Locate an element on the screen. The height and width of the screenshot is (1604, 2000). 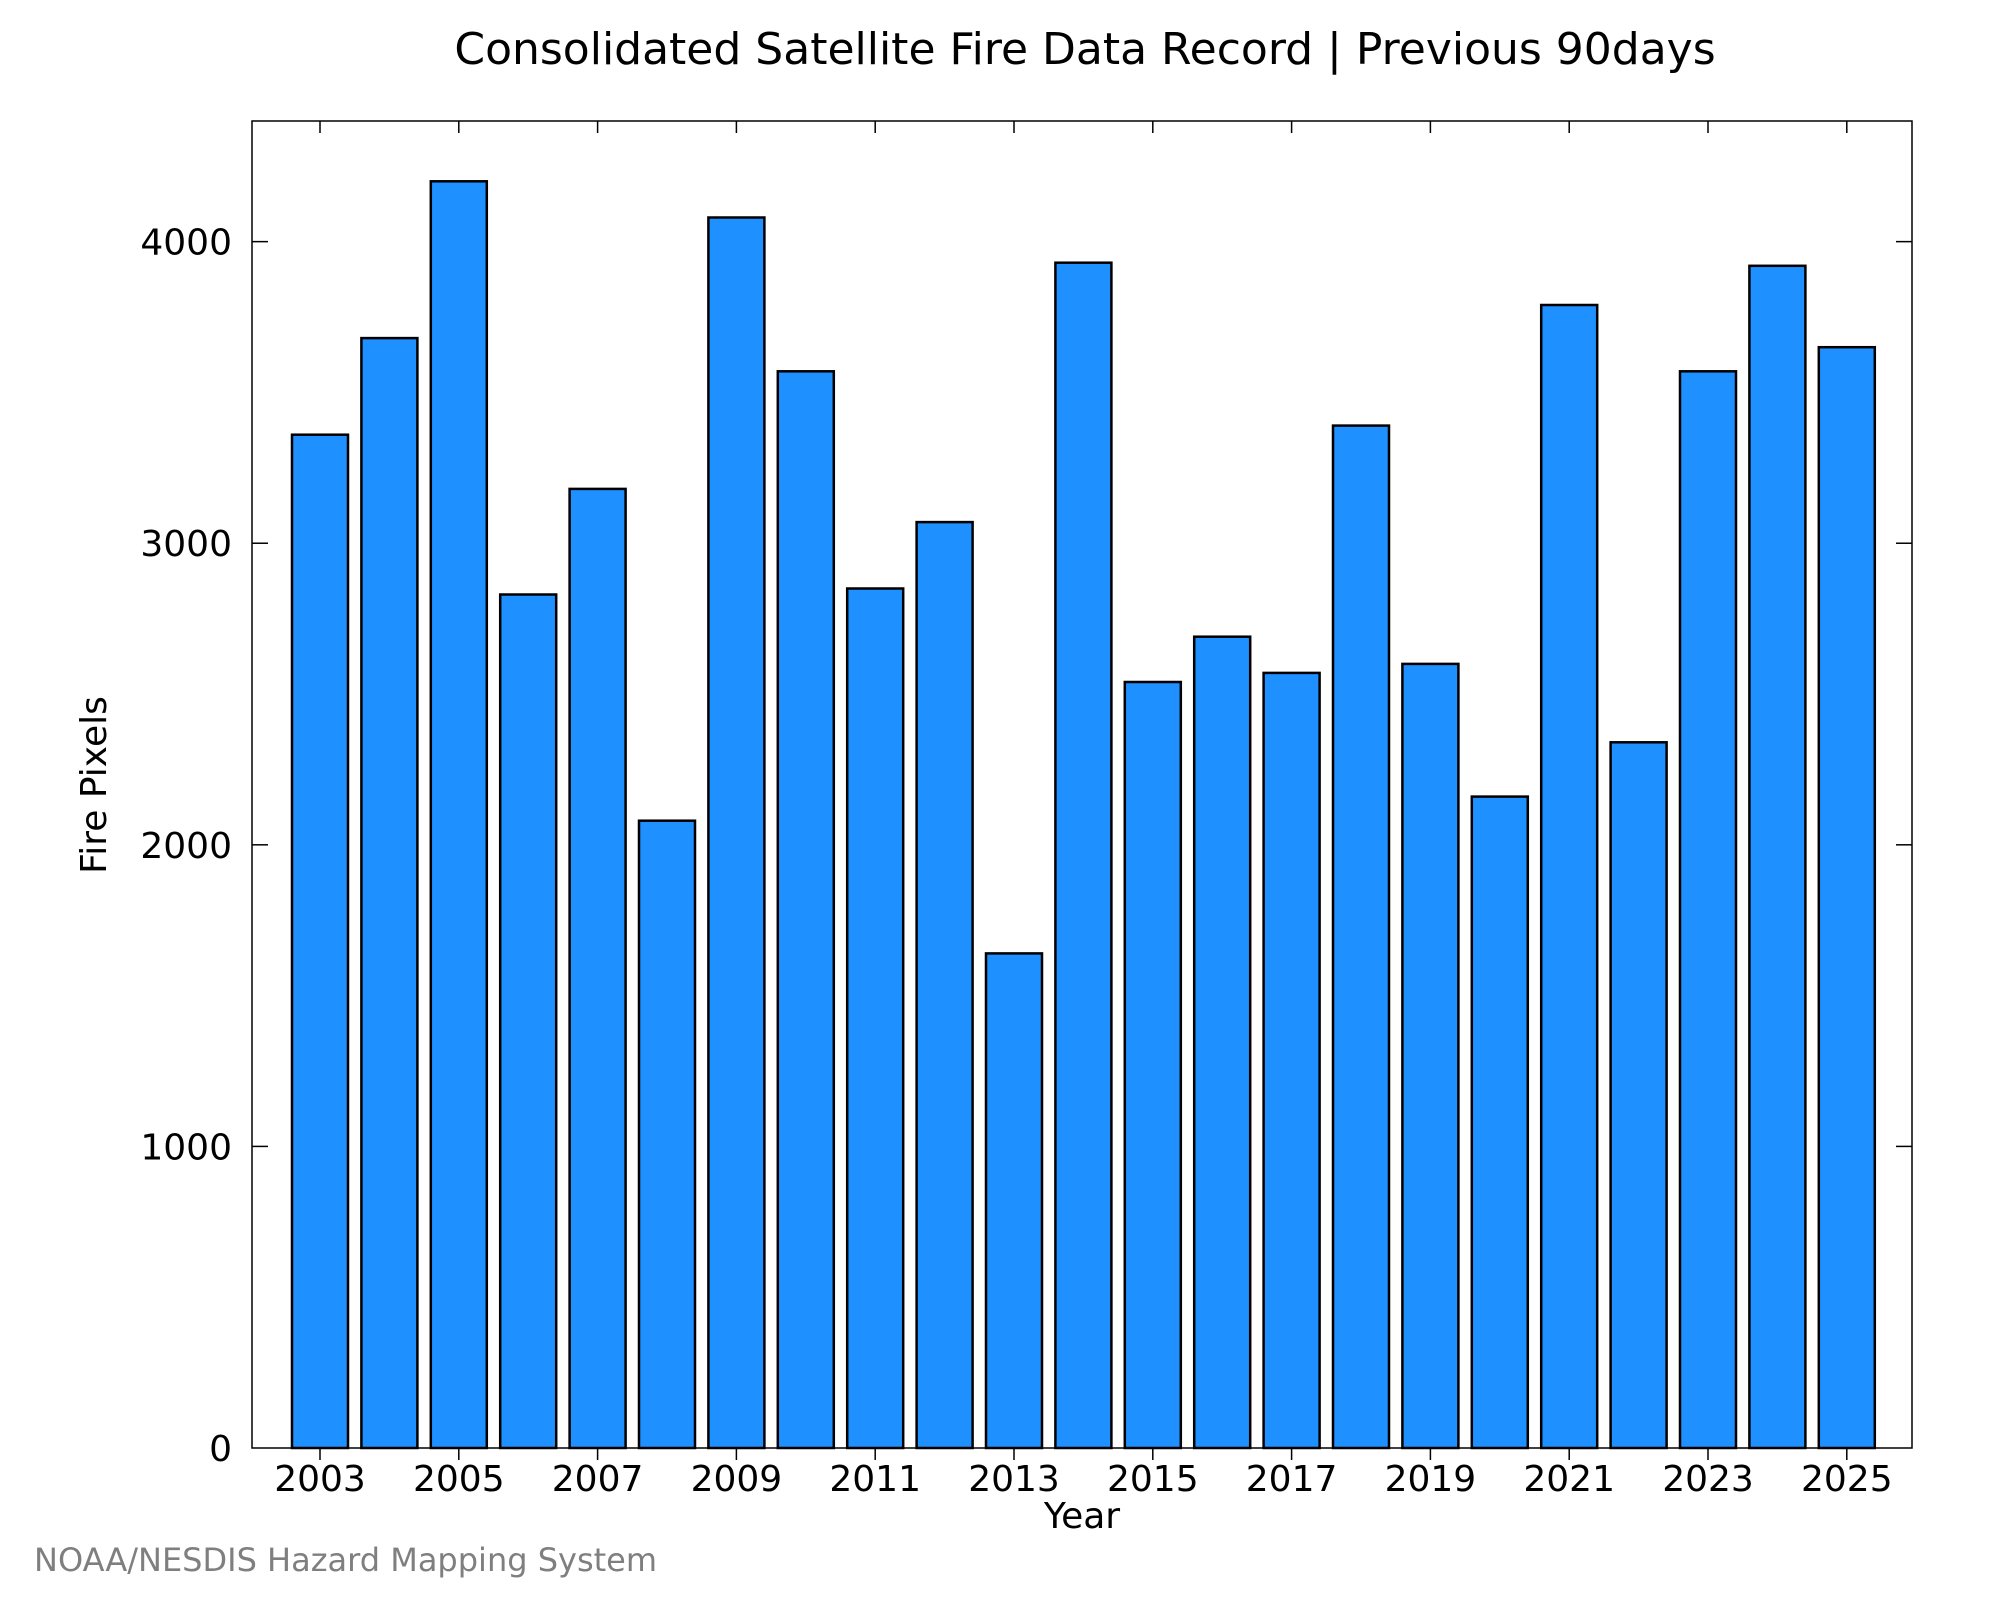
bar-2019 is located at coordinates (1430, 1056).